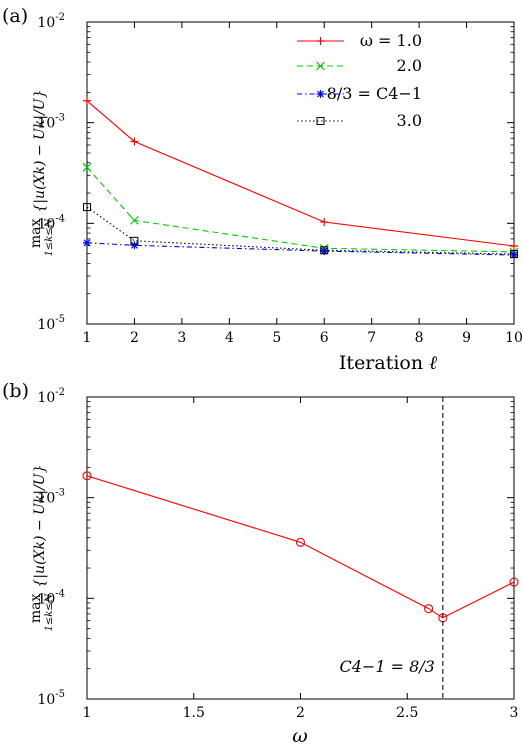 The width and height of the screenshot is (523, 748). I want to click on x-axis-label-b: ω, so click(300, 736).